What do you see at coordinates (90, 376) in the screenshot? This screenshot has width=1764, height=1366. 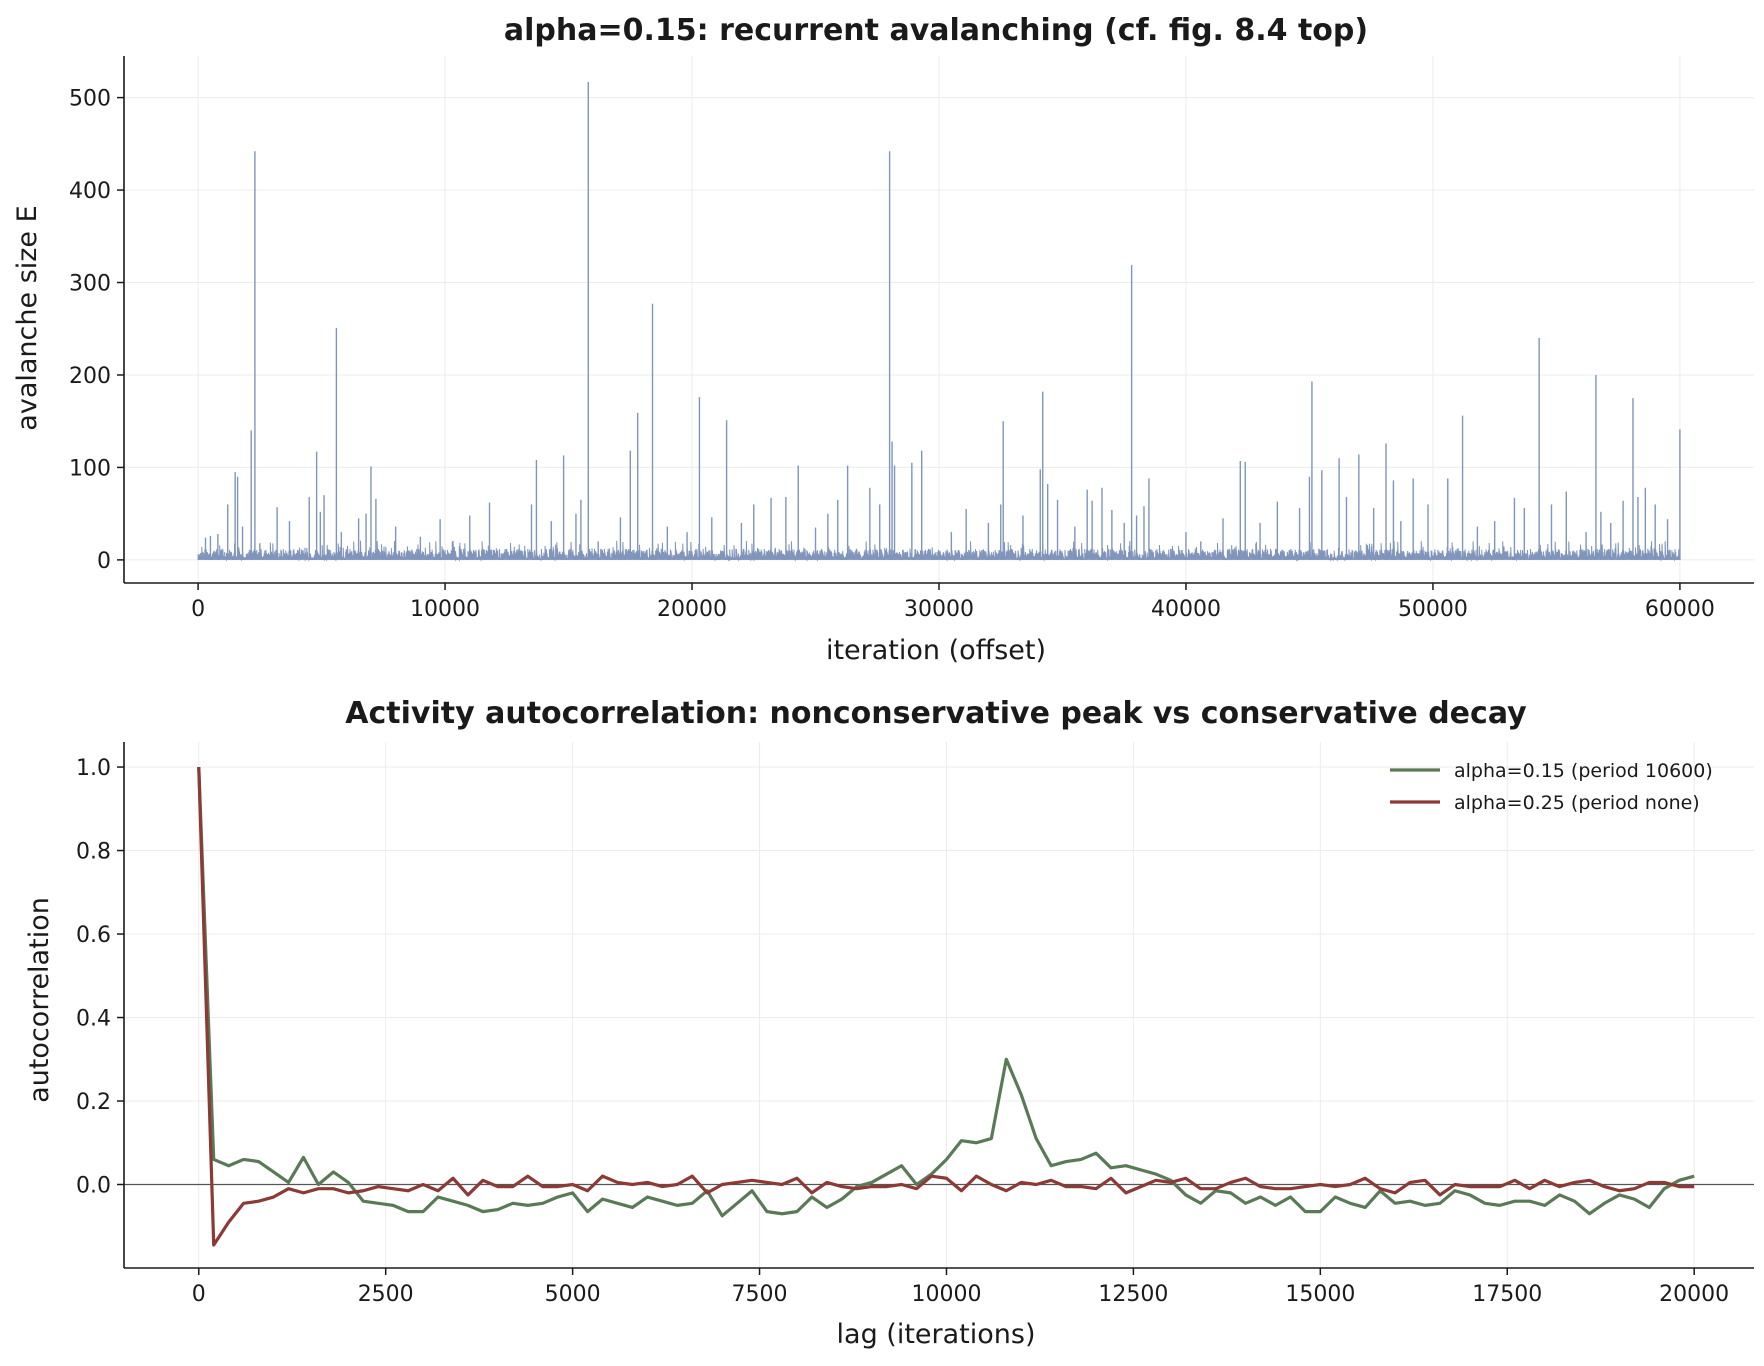 I see `chart1-y-tick-label: 200` at bounding box center [90, 376].